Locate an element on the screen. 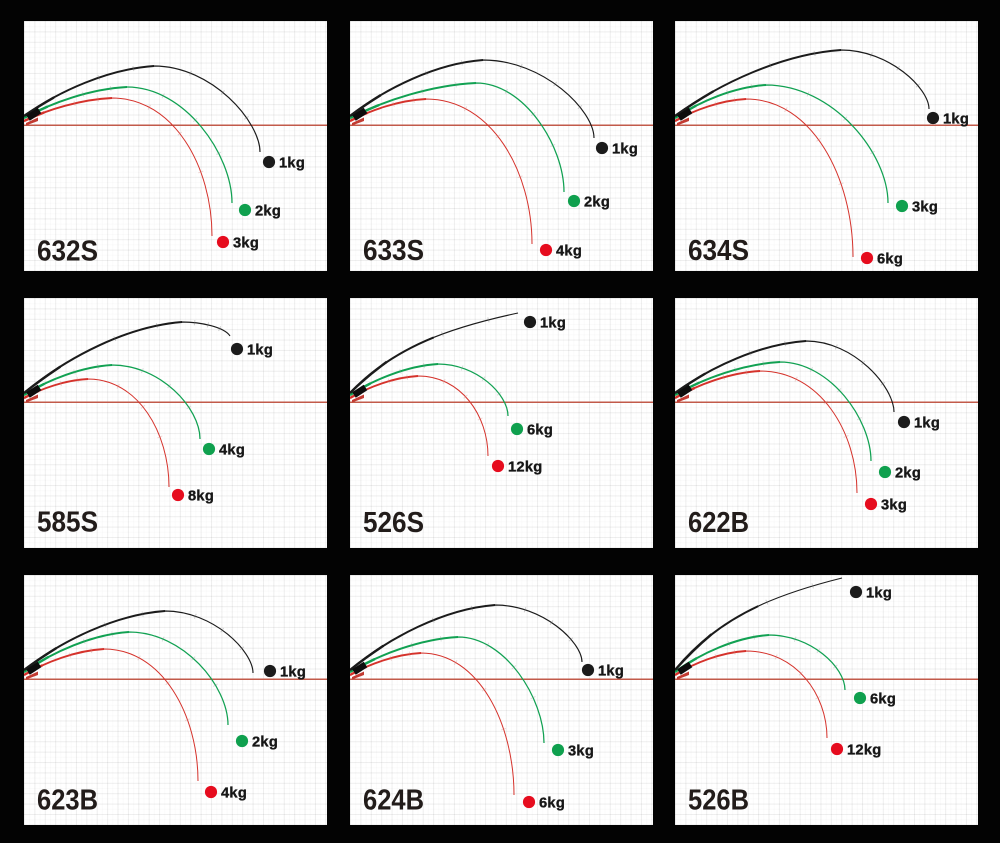  svg-text: 622B is located at coordinates (718, 523).